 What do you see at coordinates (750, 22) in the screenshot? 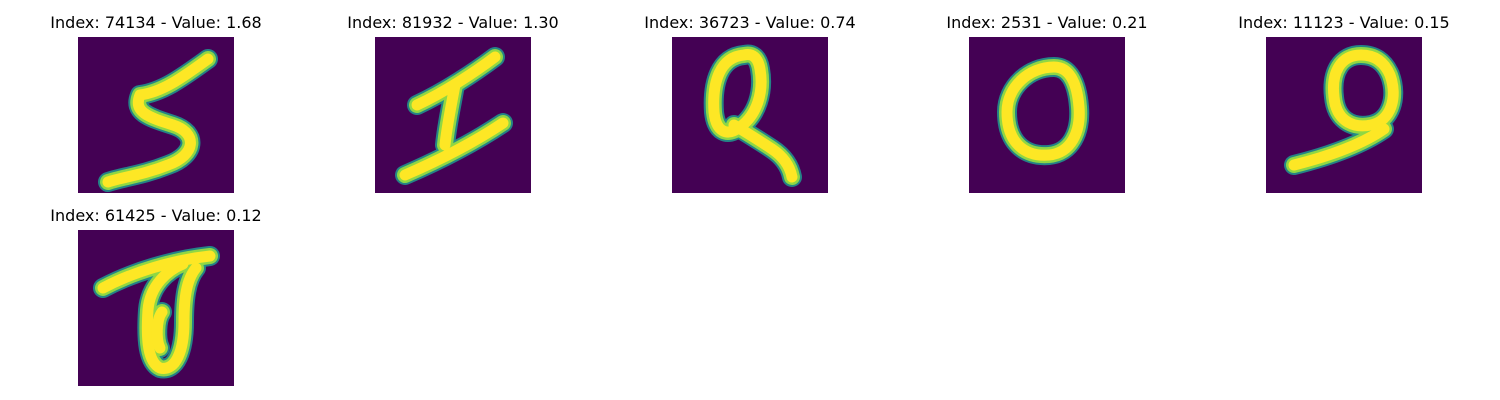
I see `sample-title: Index: 36723 - Value: 0.74` at bounding box center [750, 22].